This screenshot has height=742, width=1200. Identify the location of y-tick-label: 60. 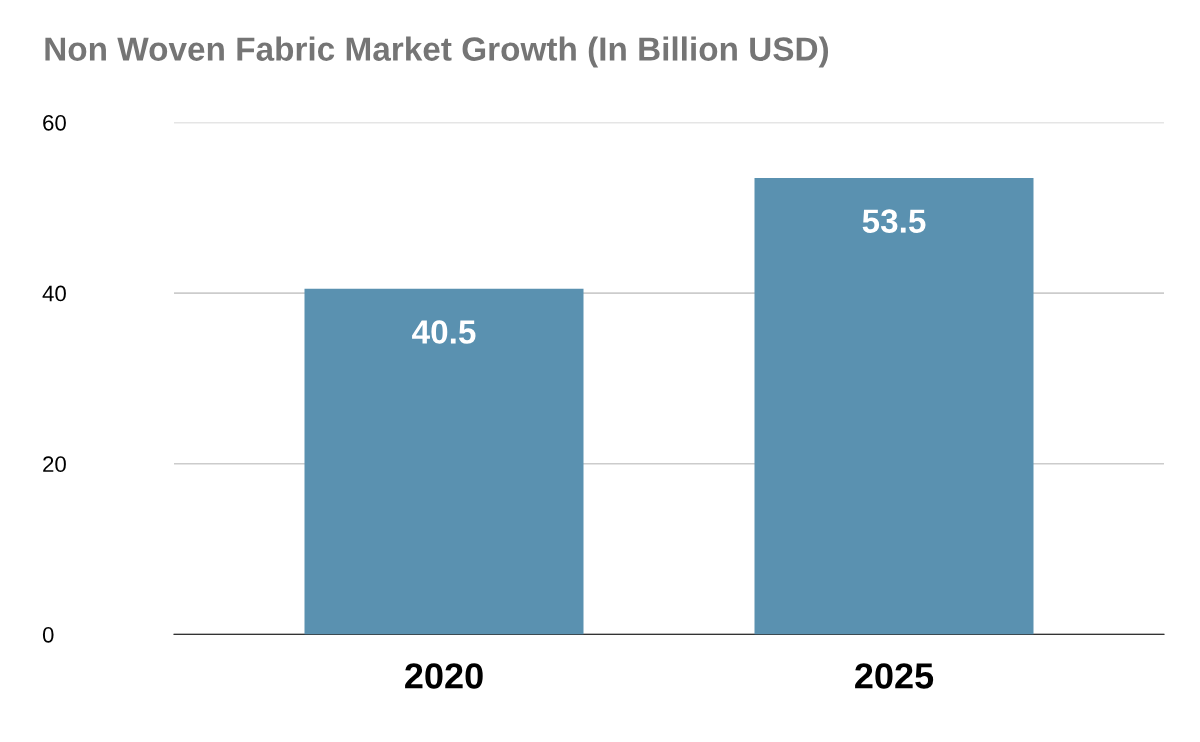
(54, 122).